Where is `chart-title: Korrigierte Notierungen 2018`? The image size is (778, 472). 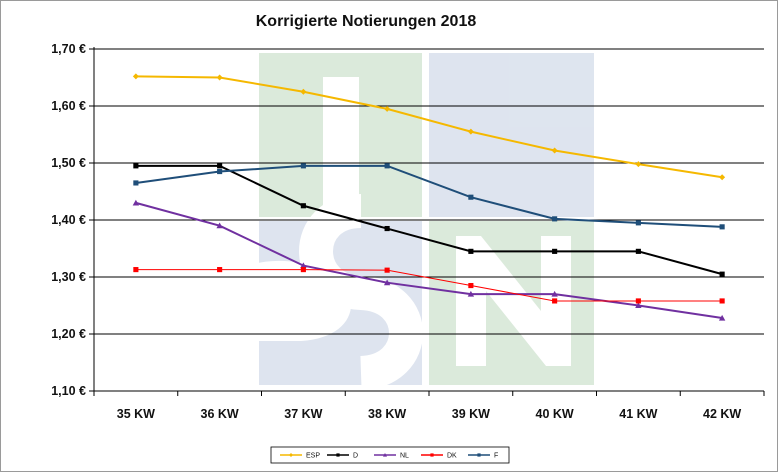
chart-title: Korrigierte Notierungen 2018 is located at coordinates (366, 21).